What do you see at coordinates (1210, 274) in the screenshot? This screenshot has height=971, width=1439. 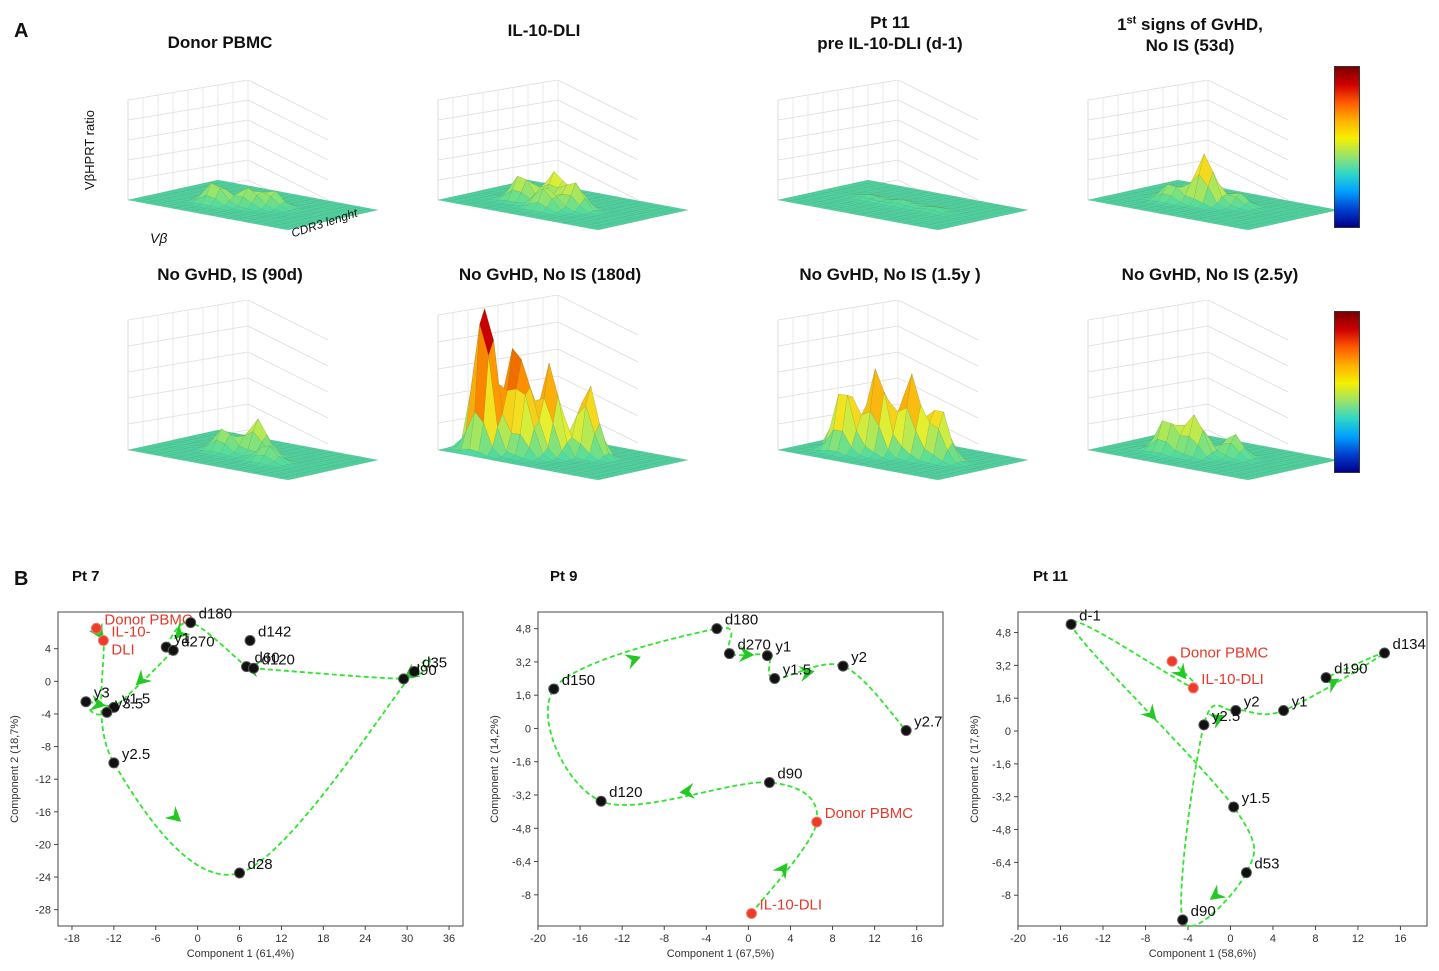 I see `surface-title-8: No GvHD, No IS (2.5y)` at bounding box center [1210, 274].